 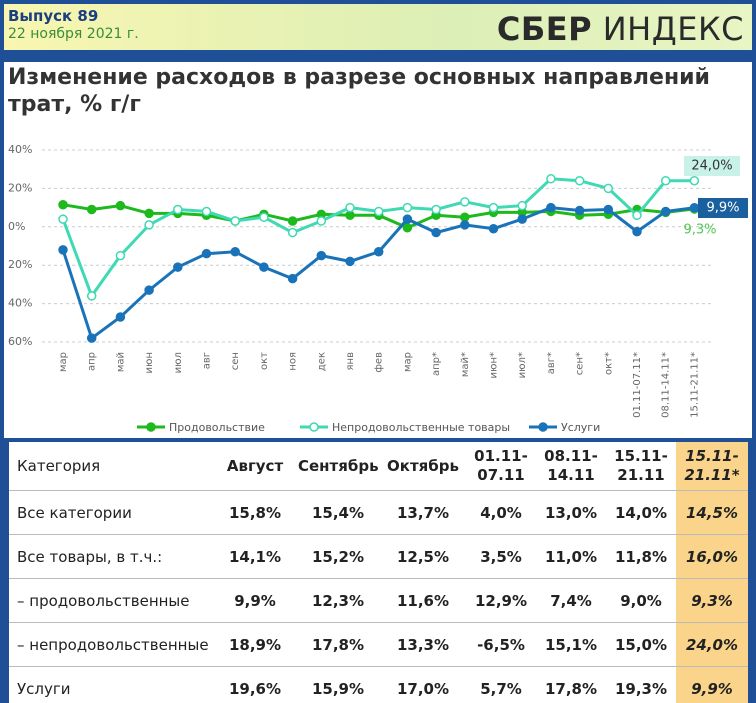 I want to click on x-tick-label: 15.11-21.11*, so click(x=694, y=385).